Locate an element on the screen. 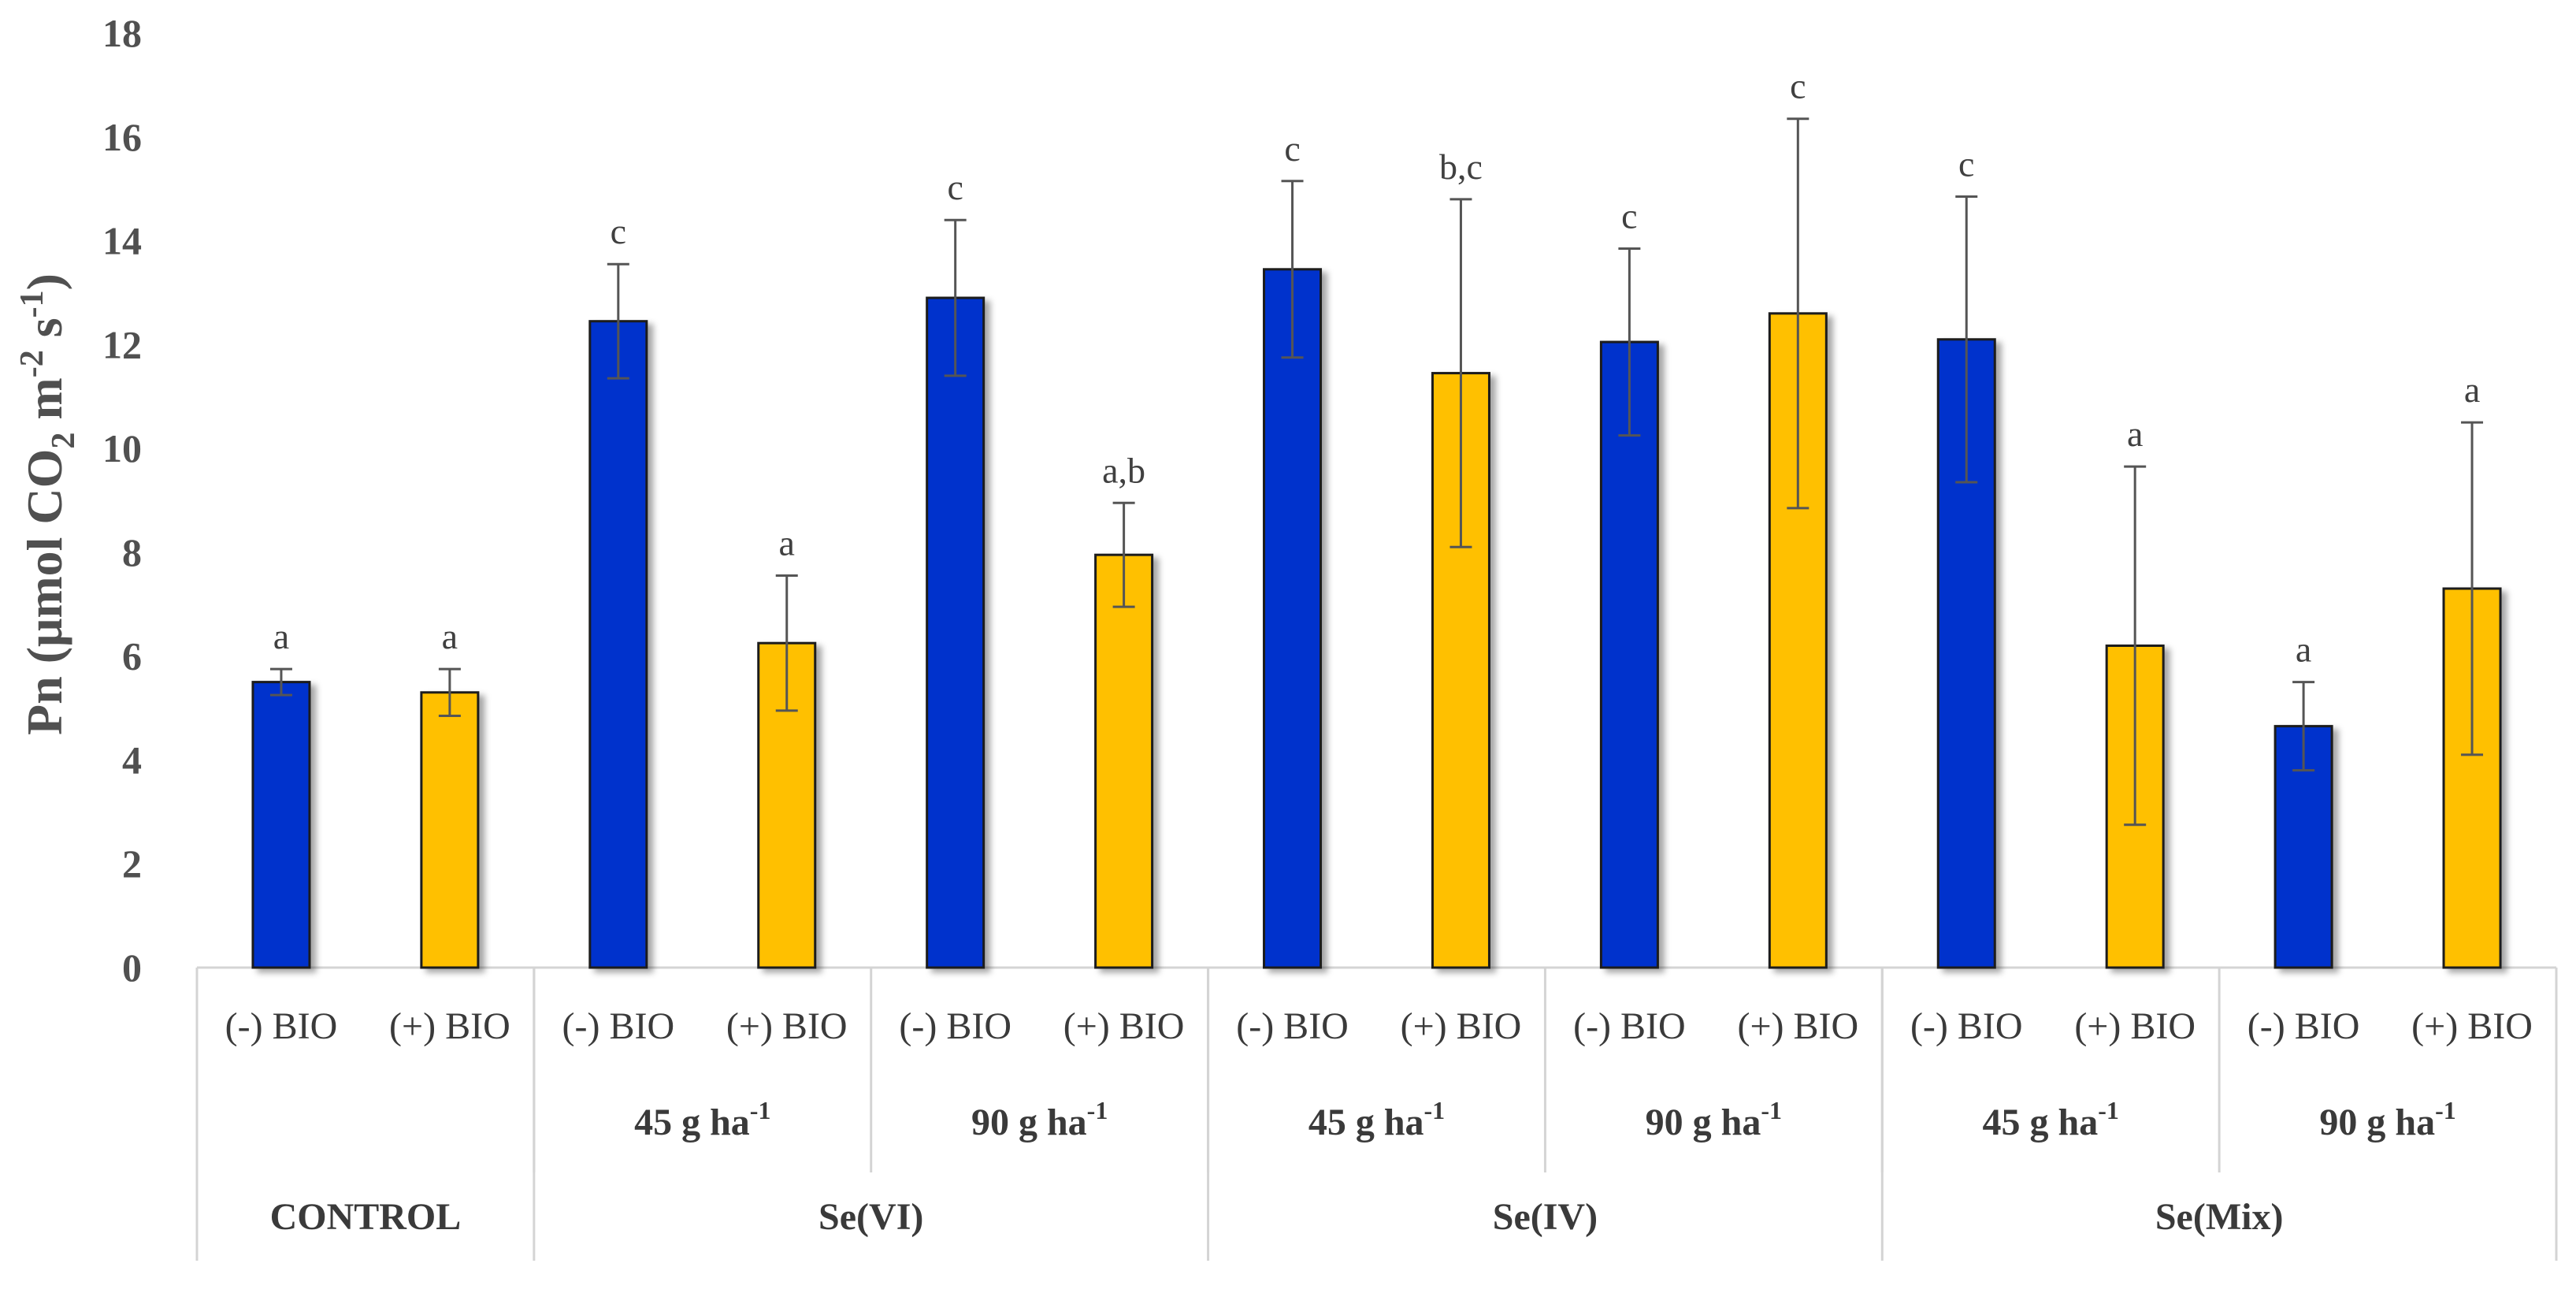 The height and width of the screenshot is (1293, 2576). y-axis-title: Pn (μmol CO2 m-2 s-1) is located at coordinates (48, 504).